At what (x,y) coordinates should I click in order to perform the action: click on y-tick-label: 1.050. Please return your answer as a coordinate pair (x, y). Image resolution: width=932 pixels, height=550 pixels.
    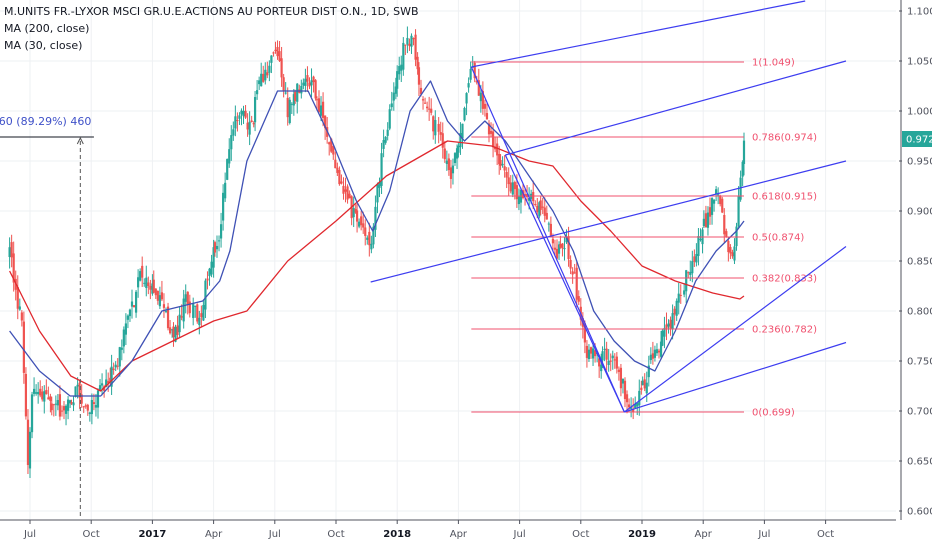
    Looking at the image, I should click on (919, 62).